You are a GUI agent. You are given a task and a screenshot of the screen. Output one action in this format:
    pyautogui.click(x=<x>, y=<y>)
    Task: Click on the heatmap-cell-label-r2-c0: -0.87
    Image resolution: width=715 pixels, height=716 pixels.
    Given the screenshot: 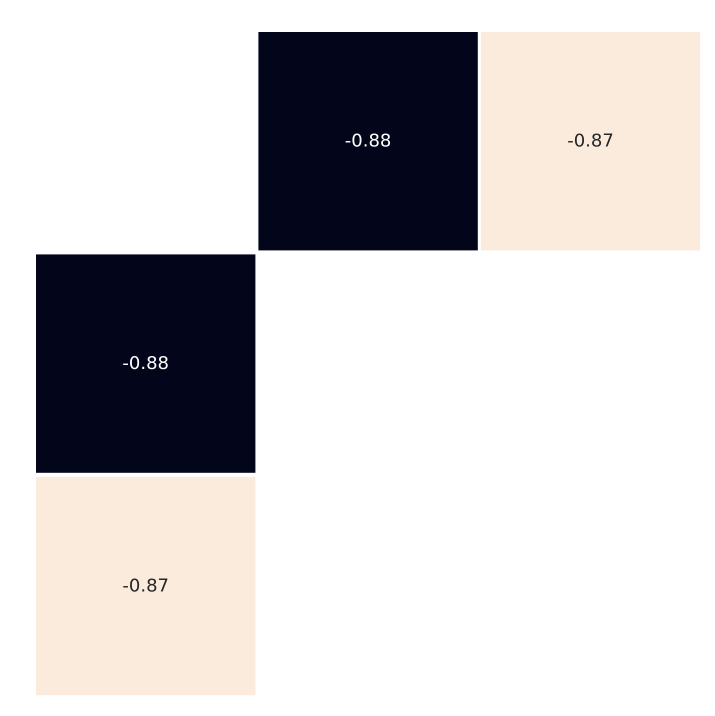 What is the action you would take?
    pyautogui.click(x=145, y=586)
    